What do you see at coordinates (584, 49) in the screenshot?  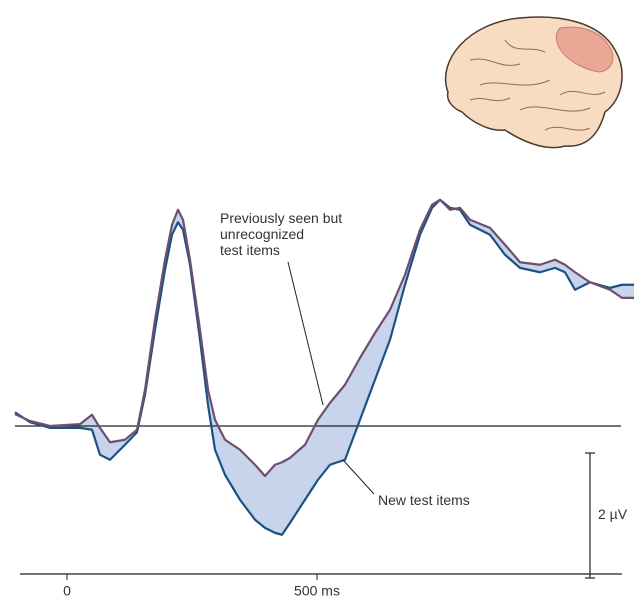 I see `brain-highlight` at bounding box center [584, 49].